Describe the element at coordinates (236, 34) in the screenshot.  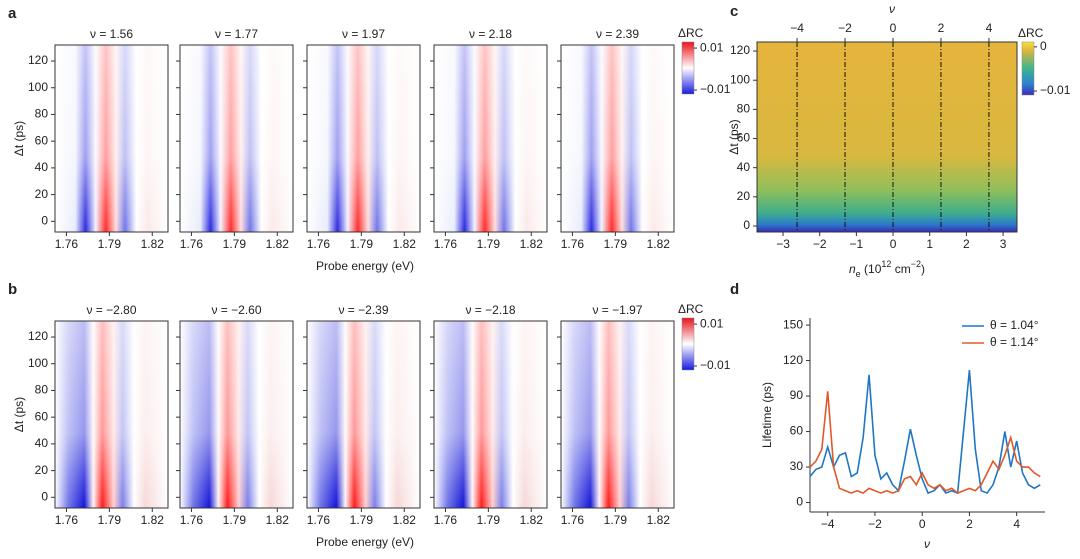
I see `subplot-title: ν = 1.77` at that location.